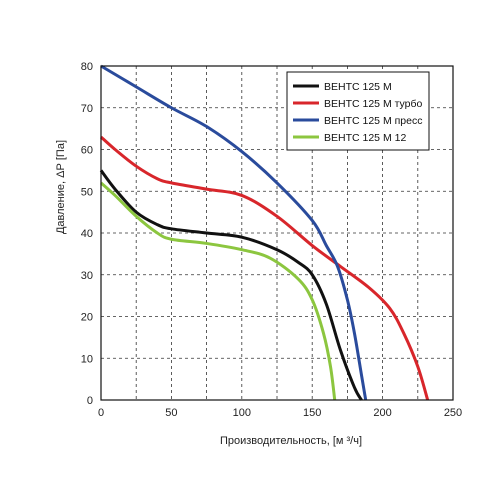 Image resolution: width=500 pixels, height=500 pixels. Describe the element at coordinates (382, 413) in the screenshot. I see `x-tick-label: 200` at that location.